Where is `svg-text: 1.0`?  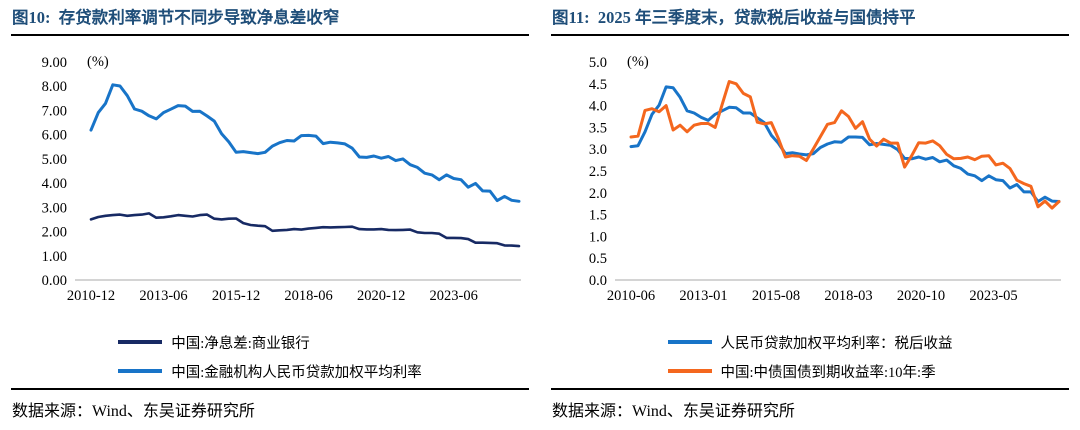 svg-text: 1.0 is located at coordinates (598, 237).